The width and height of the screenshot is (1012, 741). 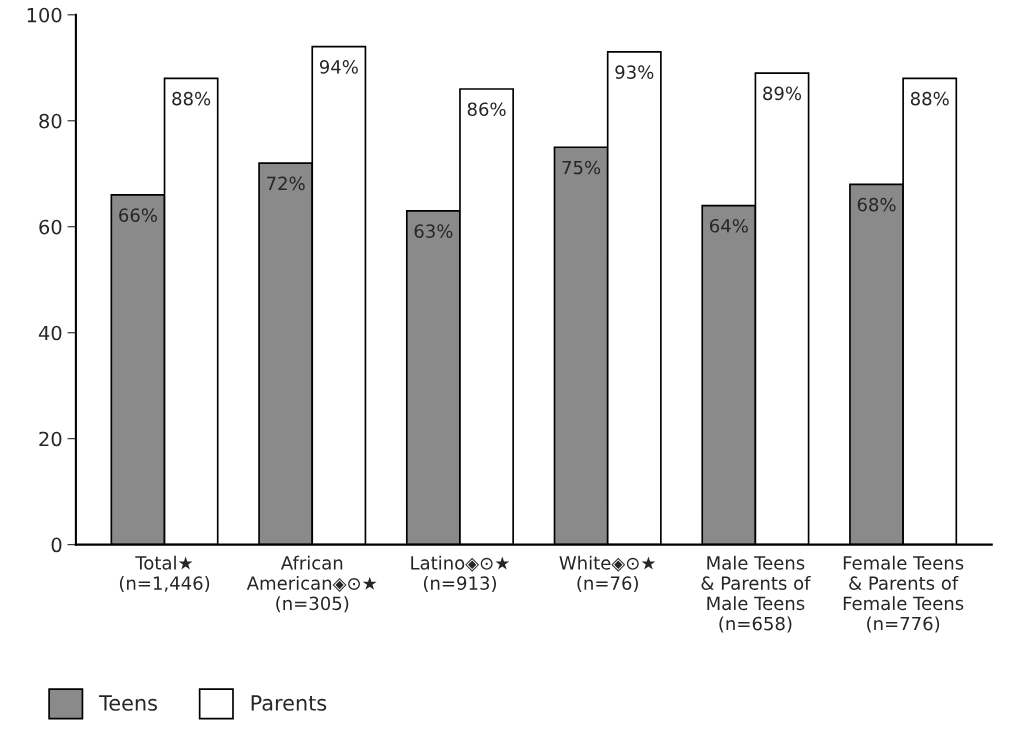 I want to click on y-tick-label: 100, so click(x=44, y=15).